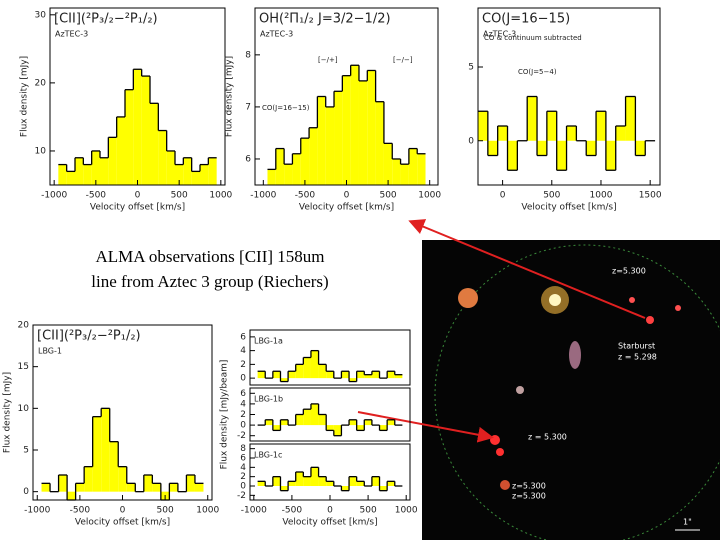 Image resolution: width=720 pixels, height=540 pixels. What do you see at coordinates (529, 496) in the screenshot?
I see `redshift-label: z=5.300` at bounding box center [529, 496].